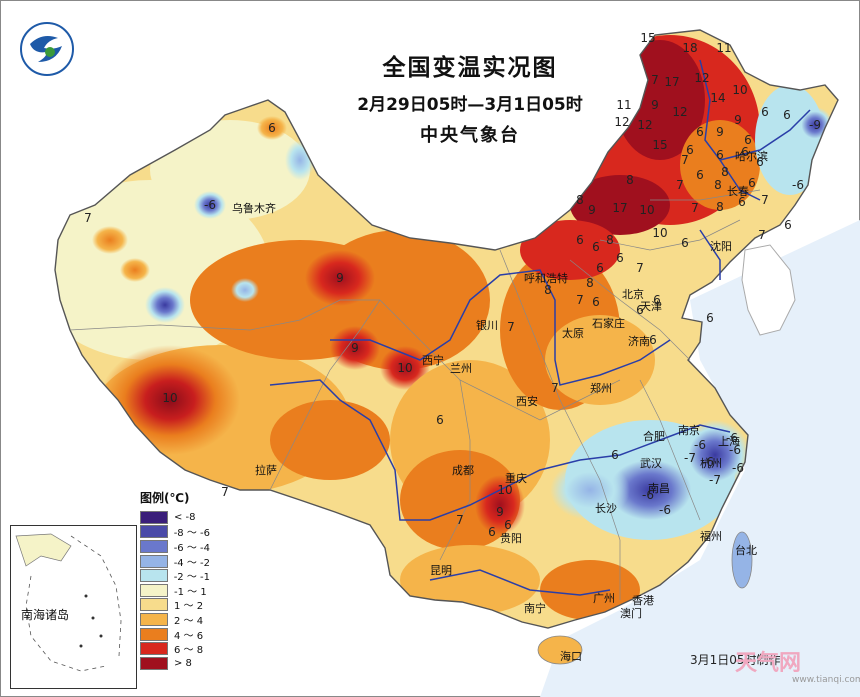 The width and height of the screenshot is (860, 697). I want to click on yangtze-river, so click(500, 450).